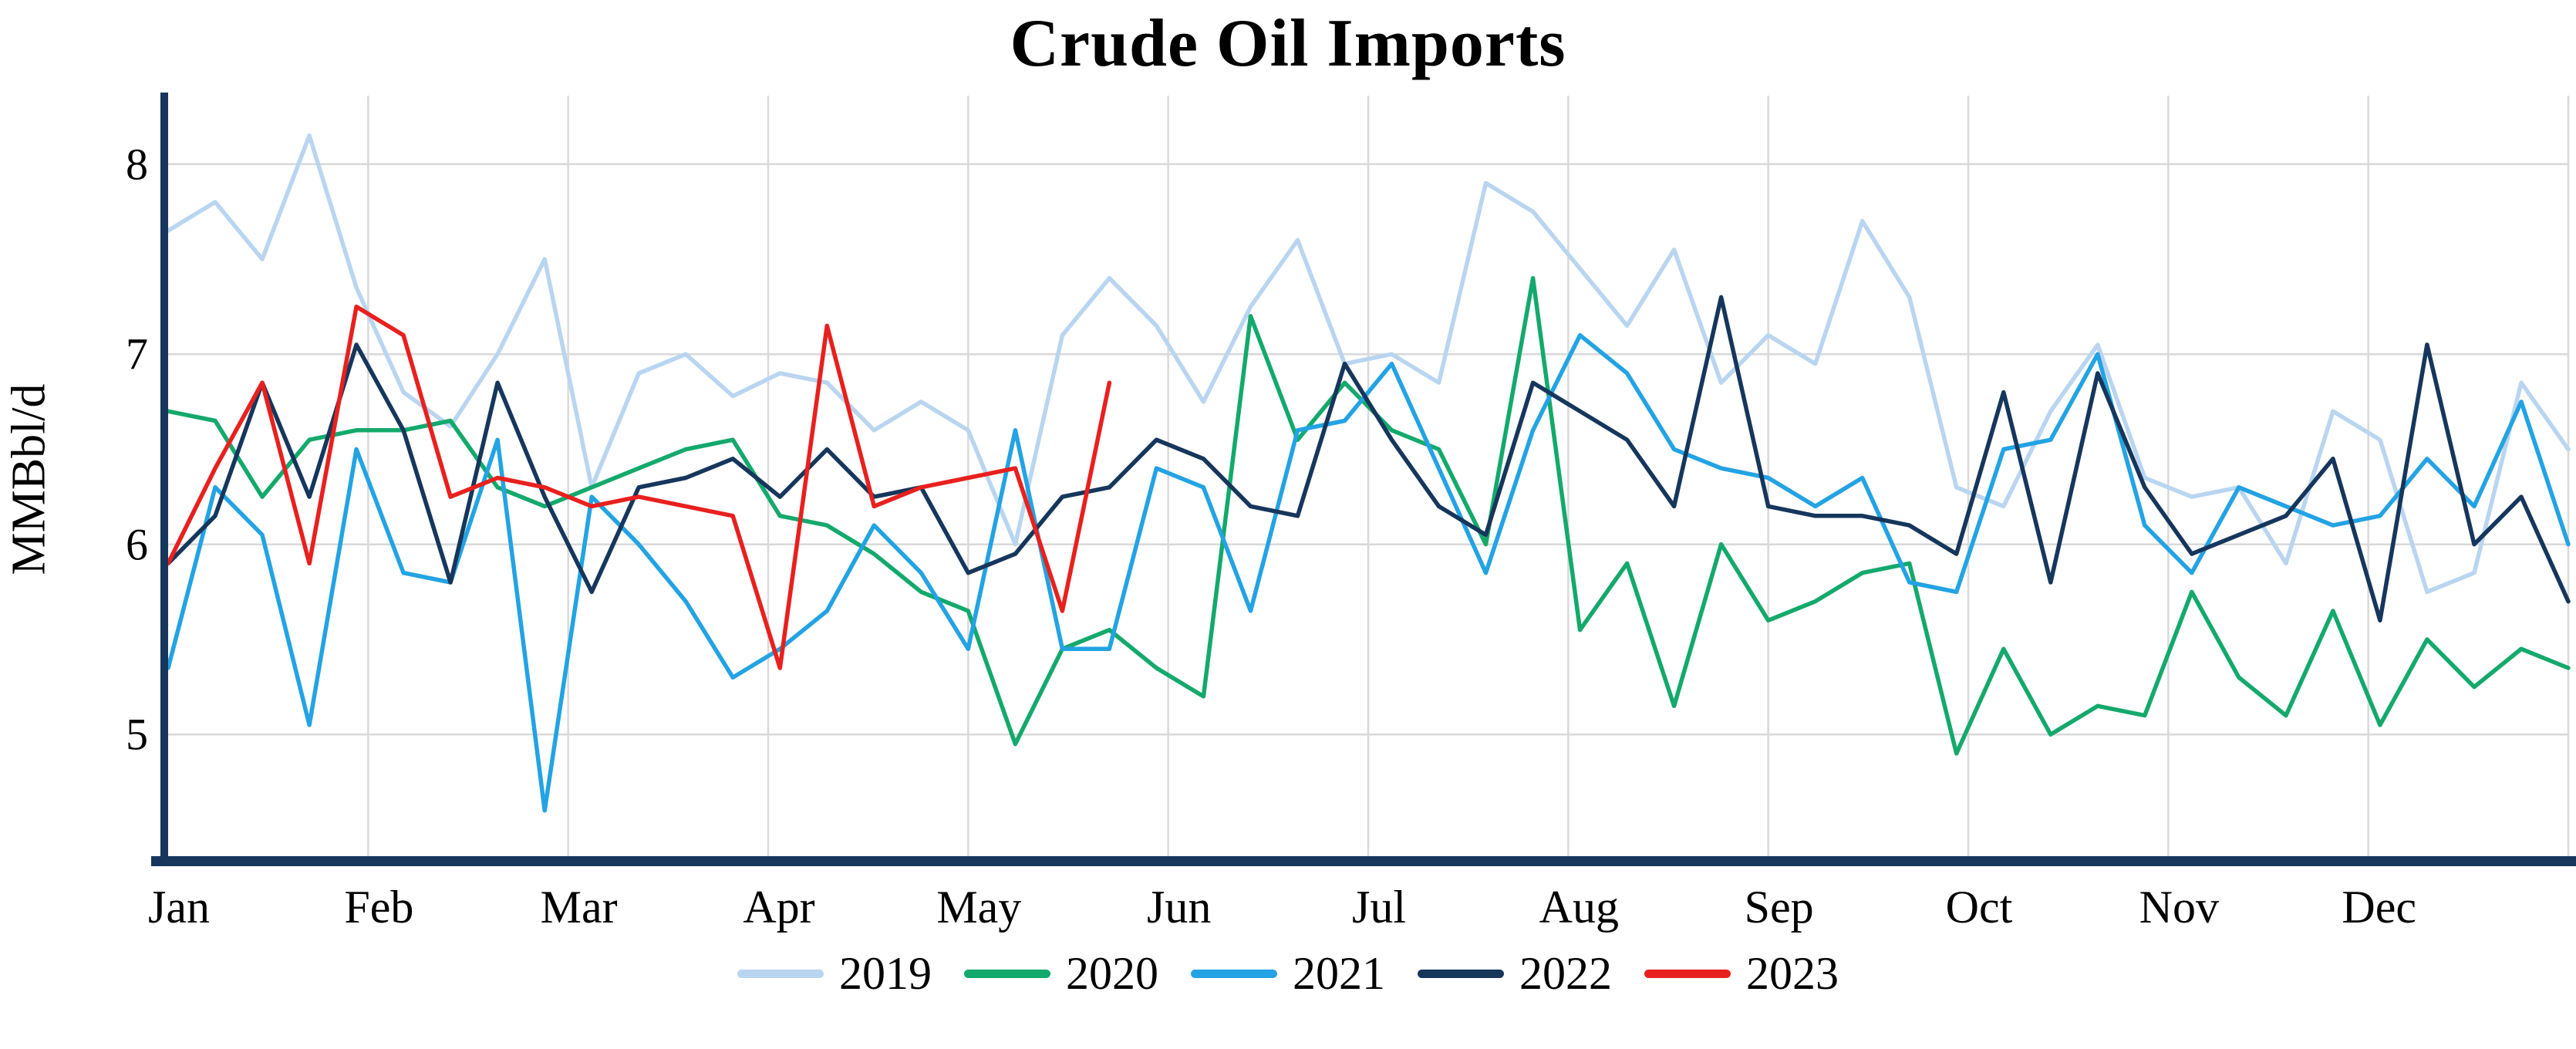 The height and width of the screenshot is (1049, 2576). Describe the element at coordinates (164, 477) in the screenshot. I see `y-axis-line` at that location.